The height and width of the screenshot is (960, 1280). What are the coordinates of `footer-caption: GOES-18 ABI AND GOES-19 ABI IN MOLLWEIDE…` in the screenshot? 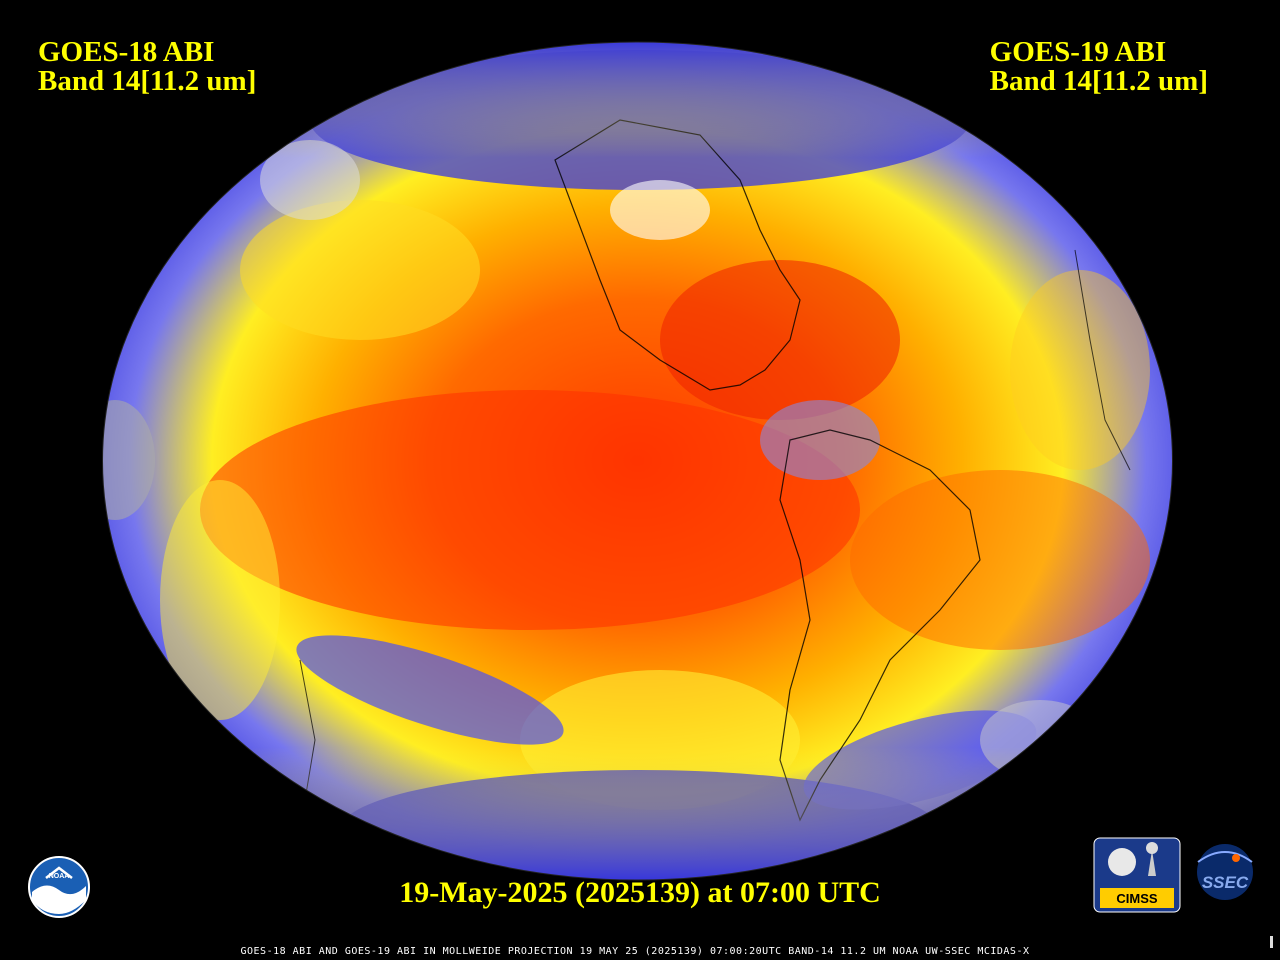 It's located at (635, 951).